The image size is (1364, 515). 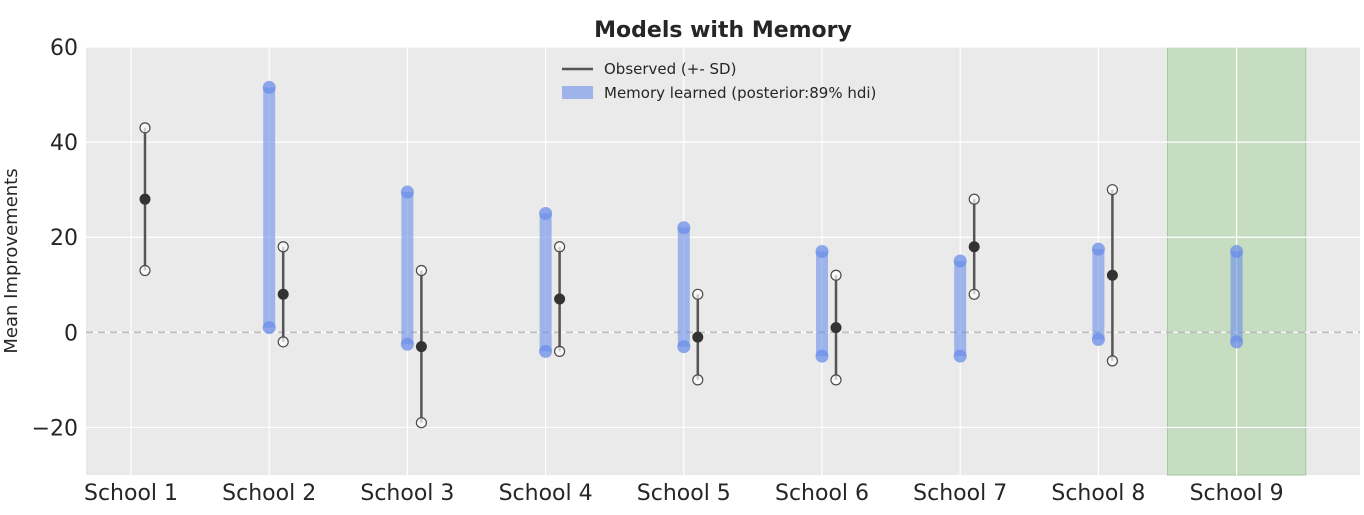 I want to click on legend-label-memory: Memory learned (posterior:89% hdi), so click(x=740, y=93).